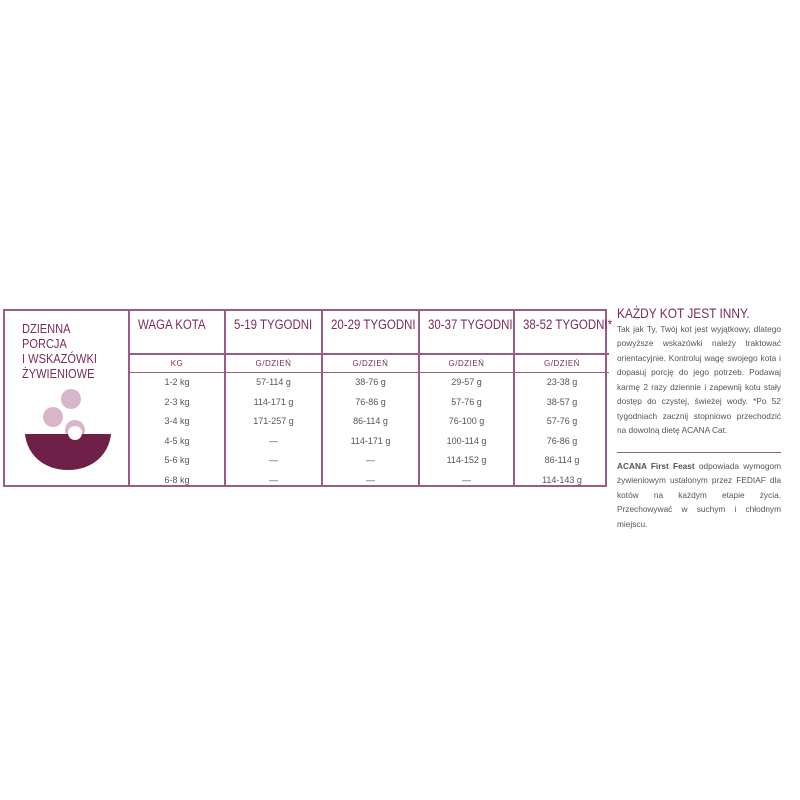 The image size is (800, 800). Describe the element at coordinates (177, 460) in the screenshot. I see `table-cell: 5-6 kg` at that location.